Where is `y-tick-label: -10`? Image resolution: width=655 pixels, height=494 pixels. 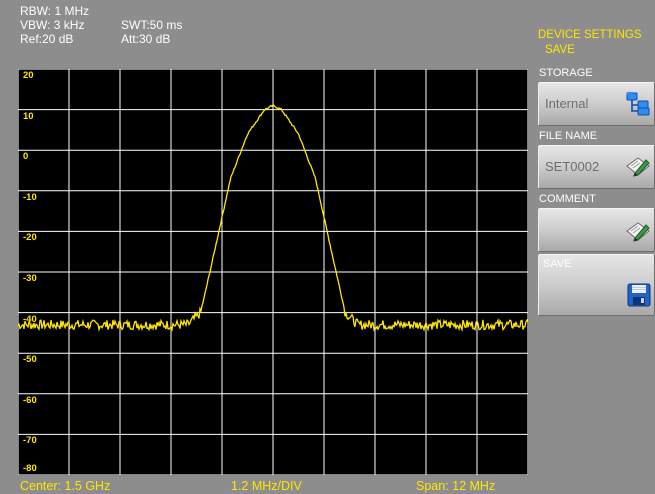
y-tick-label: -10 is located at coordinates (30, 197).